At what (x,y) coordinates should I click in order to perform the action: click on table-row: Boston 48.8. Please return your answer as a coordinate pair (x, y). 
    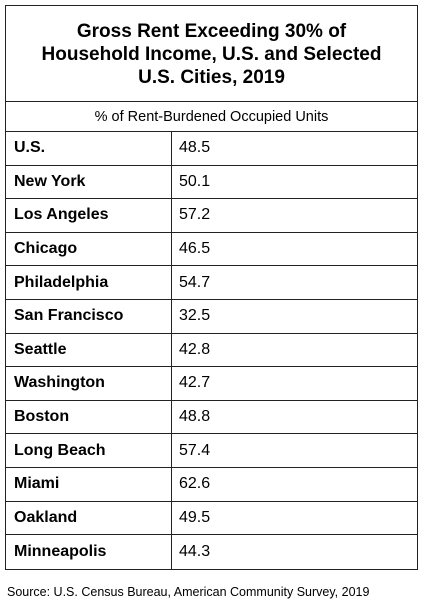
    Looking at the image, I should click on (211, 417).